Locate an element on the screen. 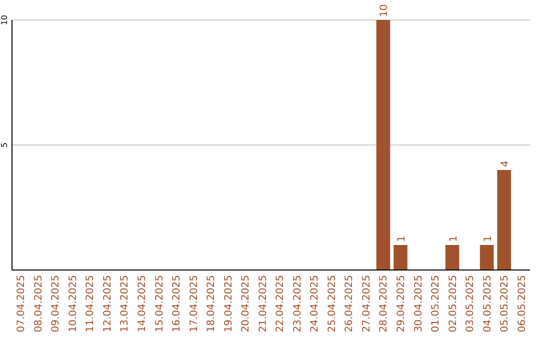  x-tick-label: 13.04.2025 is located at coordinates (125, 303).